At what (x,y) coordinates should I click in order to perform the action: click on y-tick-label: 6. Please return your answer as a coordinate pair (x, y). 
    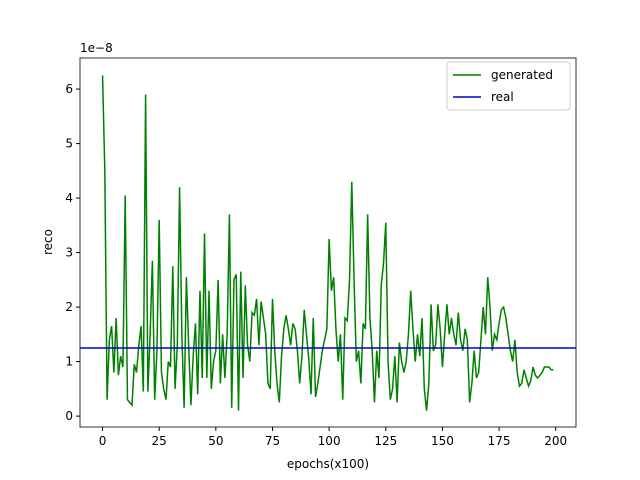
    Looking at the image, I should click on (69, 89).